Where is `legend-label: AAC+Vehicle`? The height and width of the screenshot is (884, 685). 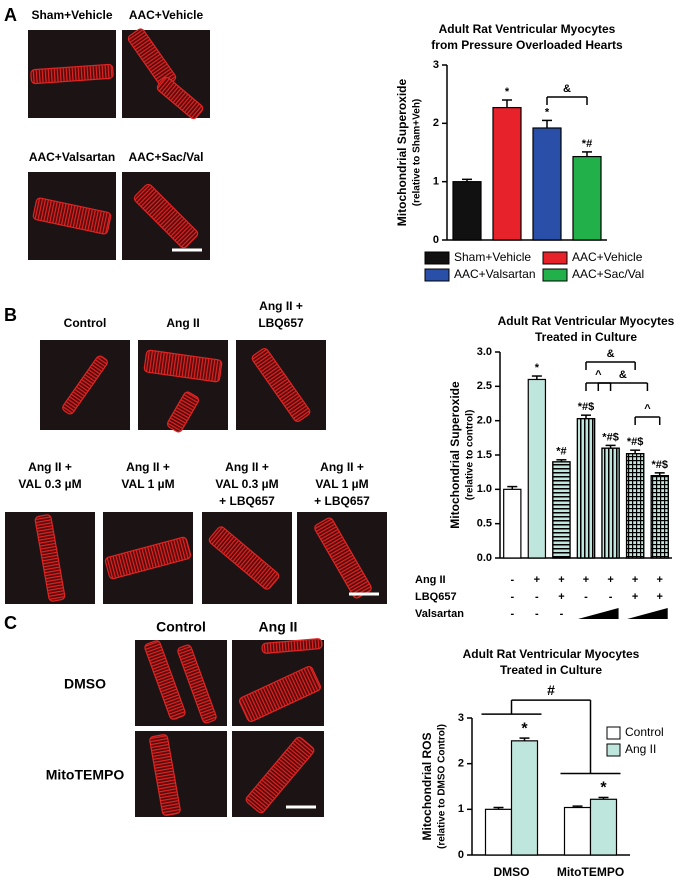 legend-label: AAC+Vehicle is located at coordinates (607, 257).